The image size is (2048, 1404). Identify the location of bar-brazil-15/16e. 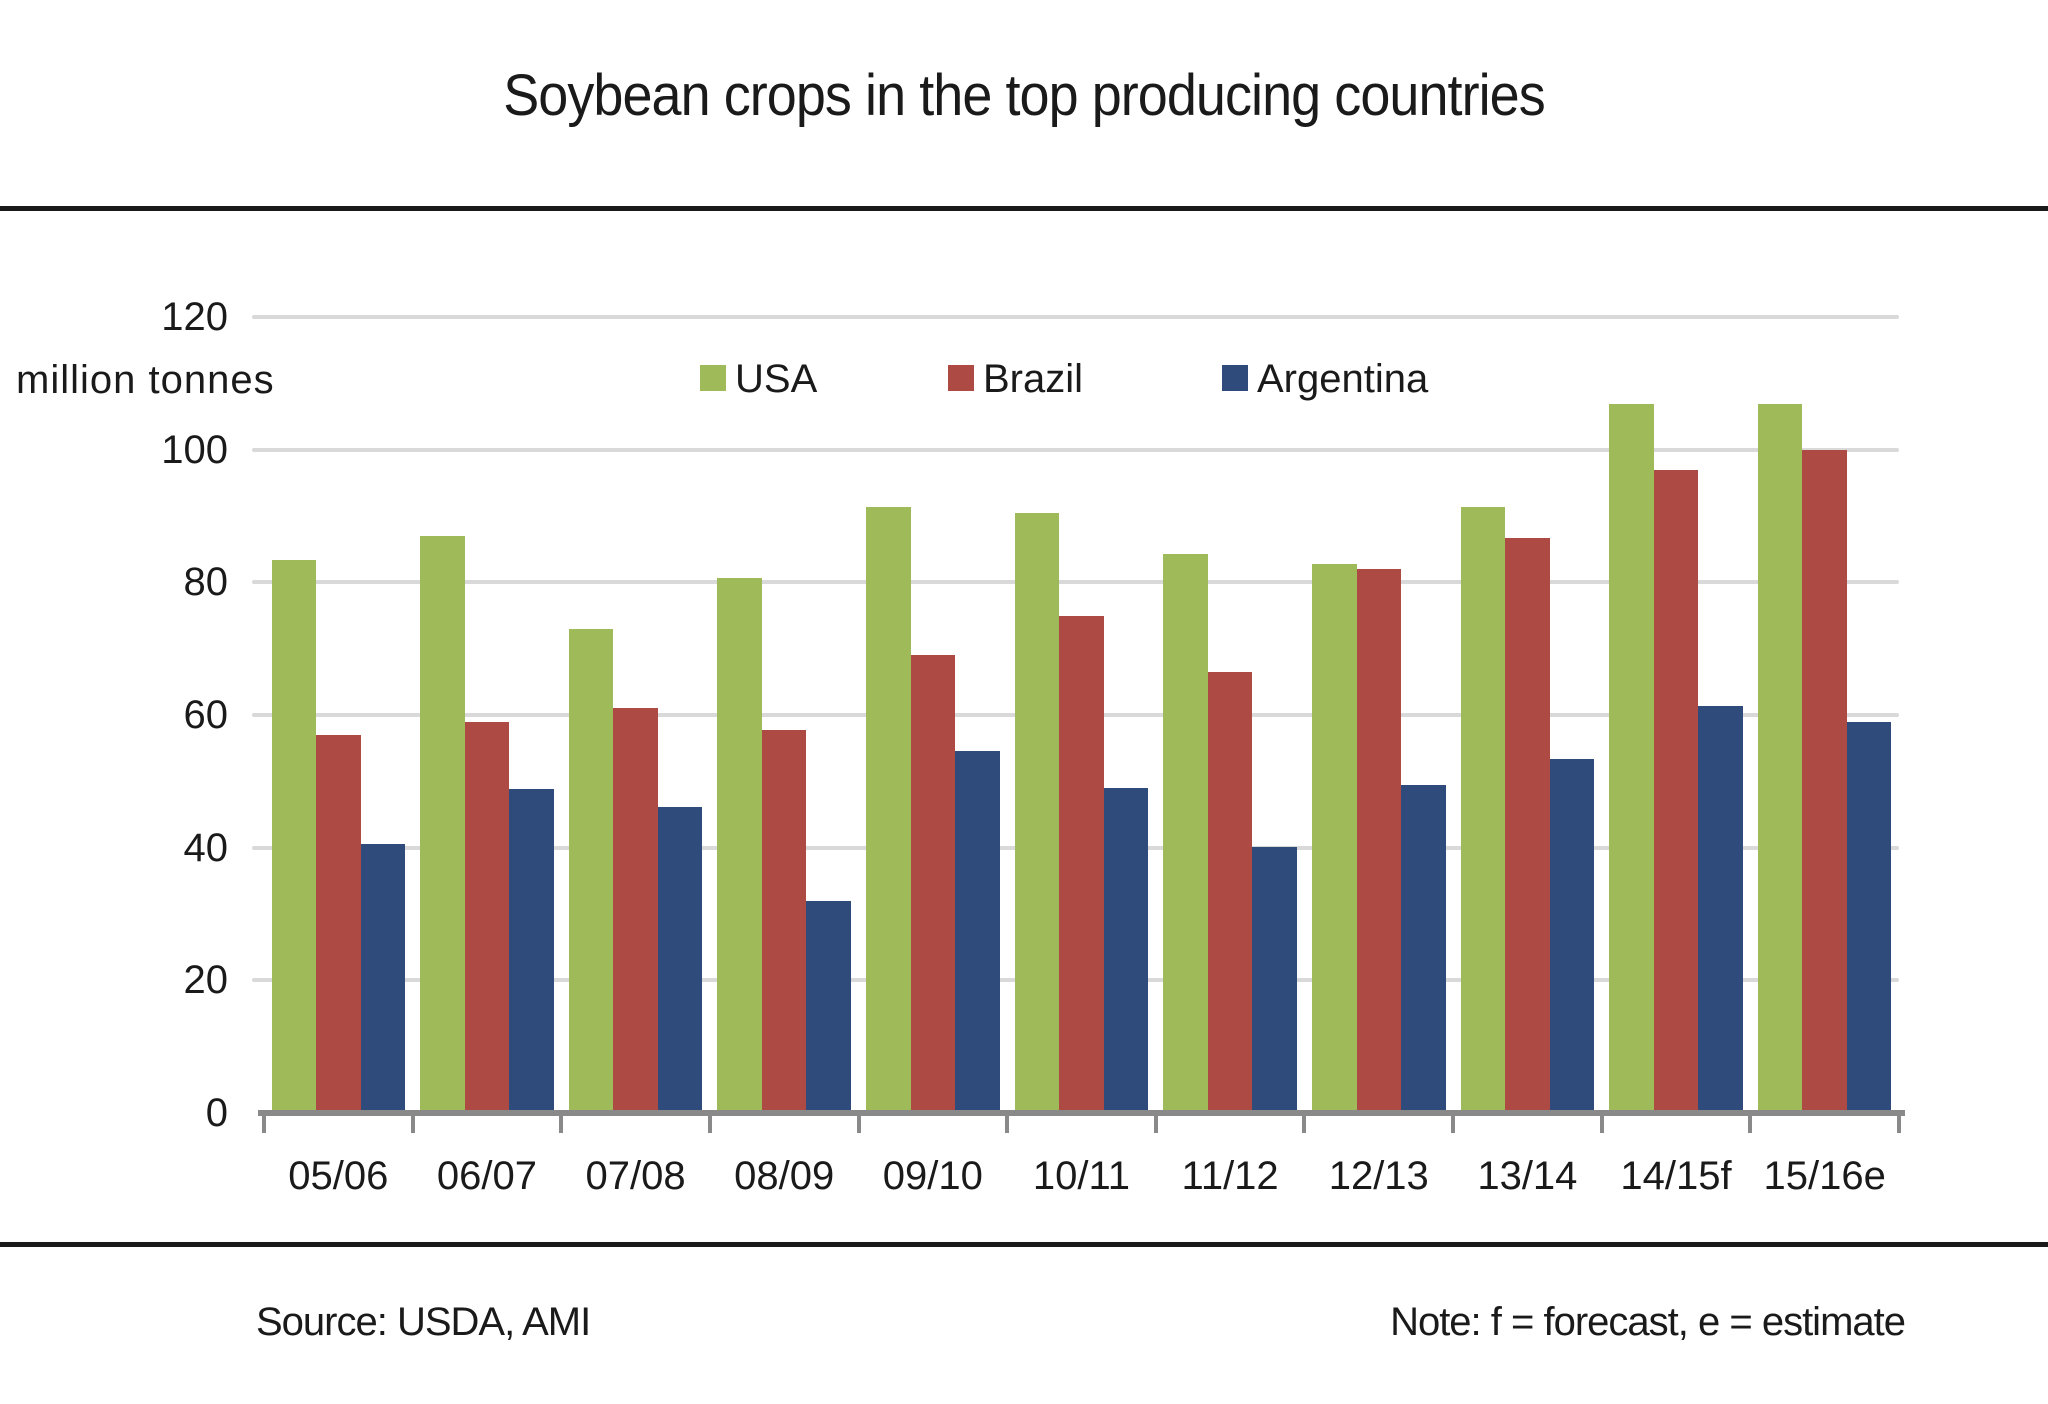
(1824, 781).